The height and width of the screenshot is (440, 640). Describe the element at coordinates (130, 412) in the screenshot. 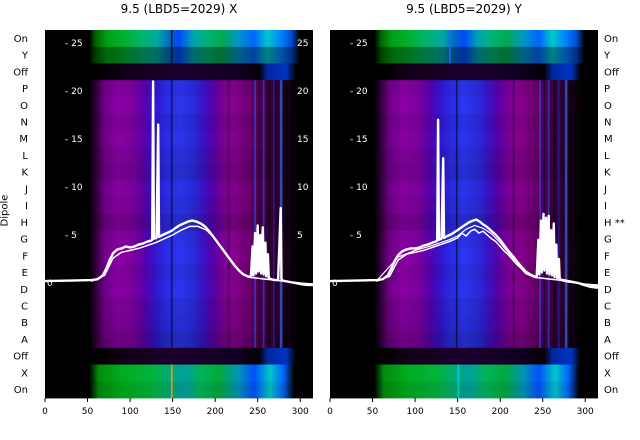

I see `x-tick-label: 100` at that location.